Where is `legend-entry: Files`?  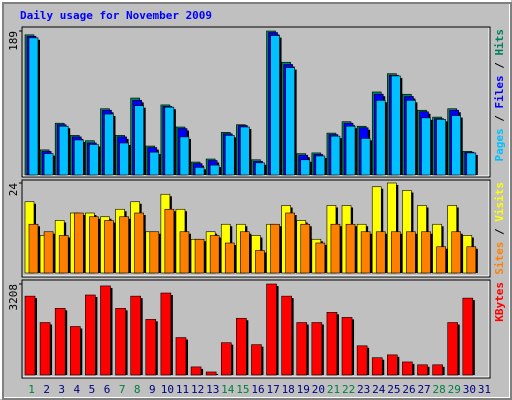 legend-entry: Files is located at coordinates (499, 91).